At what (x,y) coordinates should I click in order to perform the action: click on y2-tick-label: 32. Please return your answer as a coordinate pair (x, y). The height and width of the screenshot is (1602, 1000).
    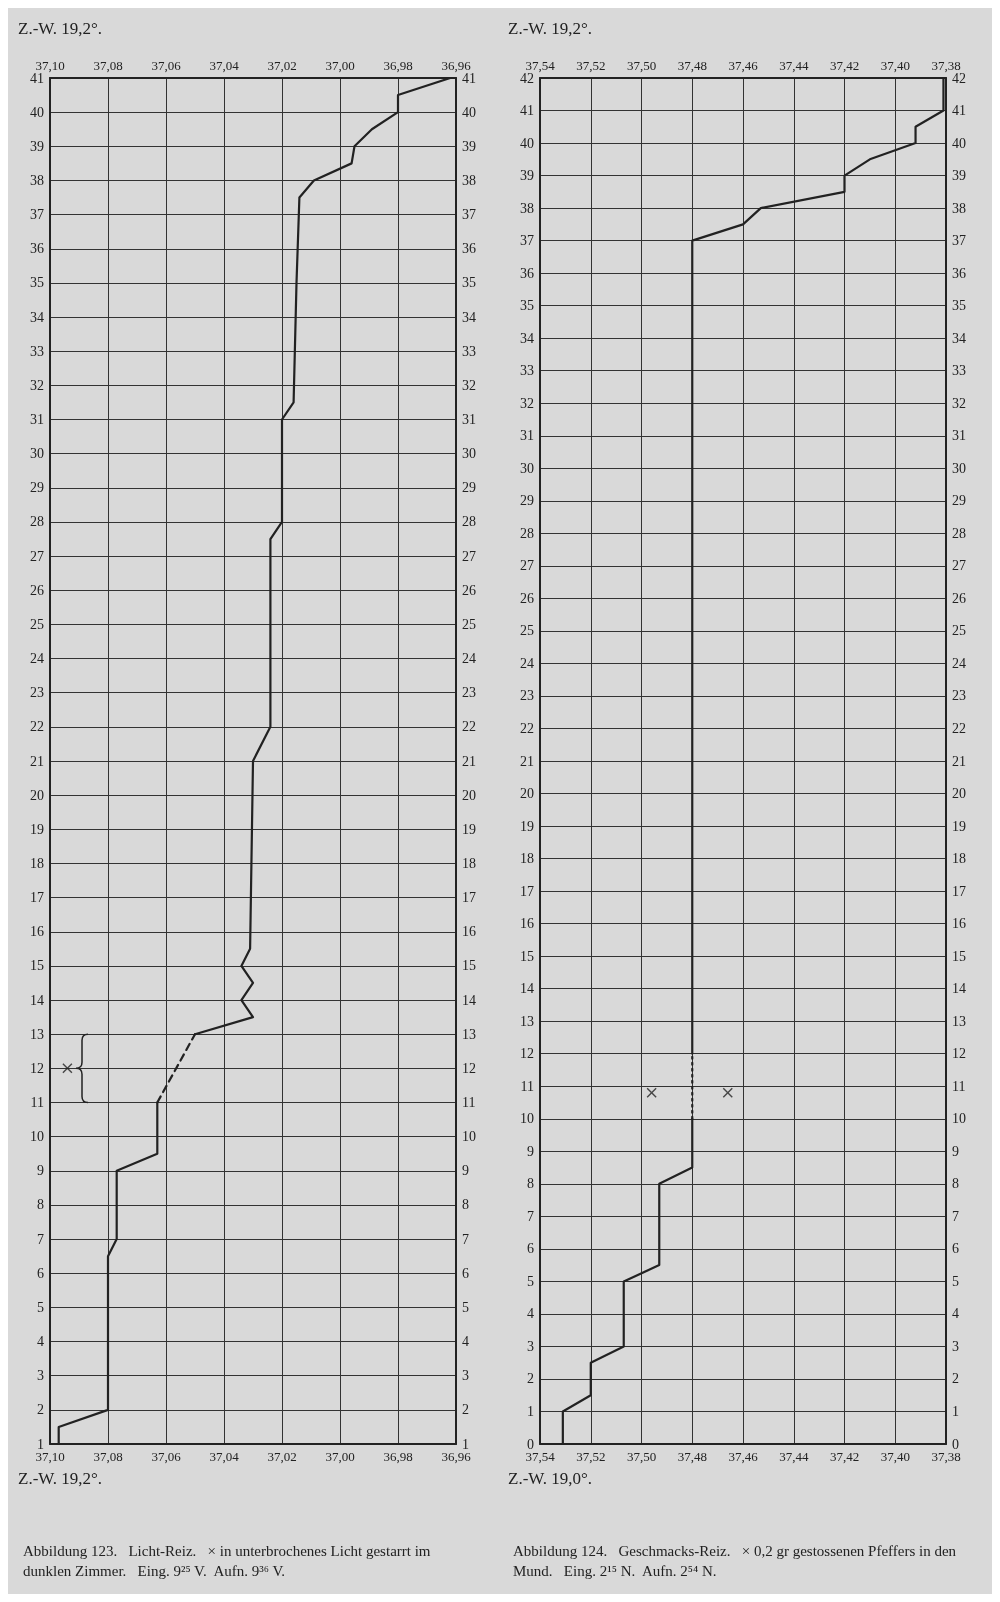
    Looking at the image, I should click on (469, 385).